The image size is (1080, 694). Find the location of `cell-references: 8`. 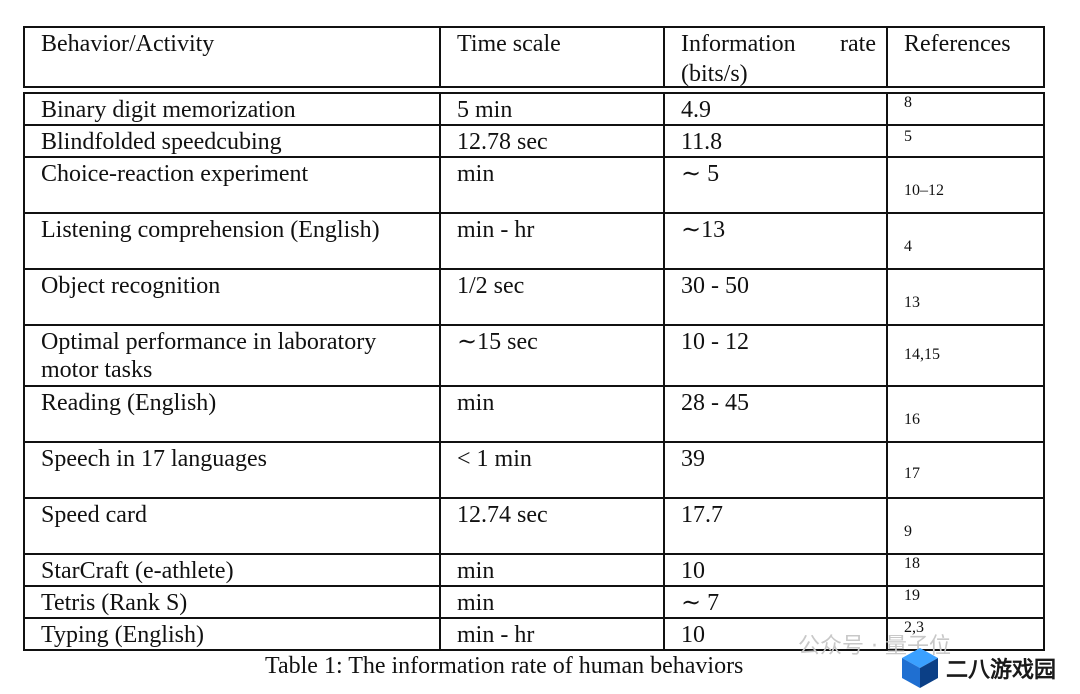

cell-references: 8 is located at coordinates (908, 102).